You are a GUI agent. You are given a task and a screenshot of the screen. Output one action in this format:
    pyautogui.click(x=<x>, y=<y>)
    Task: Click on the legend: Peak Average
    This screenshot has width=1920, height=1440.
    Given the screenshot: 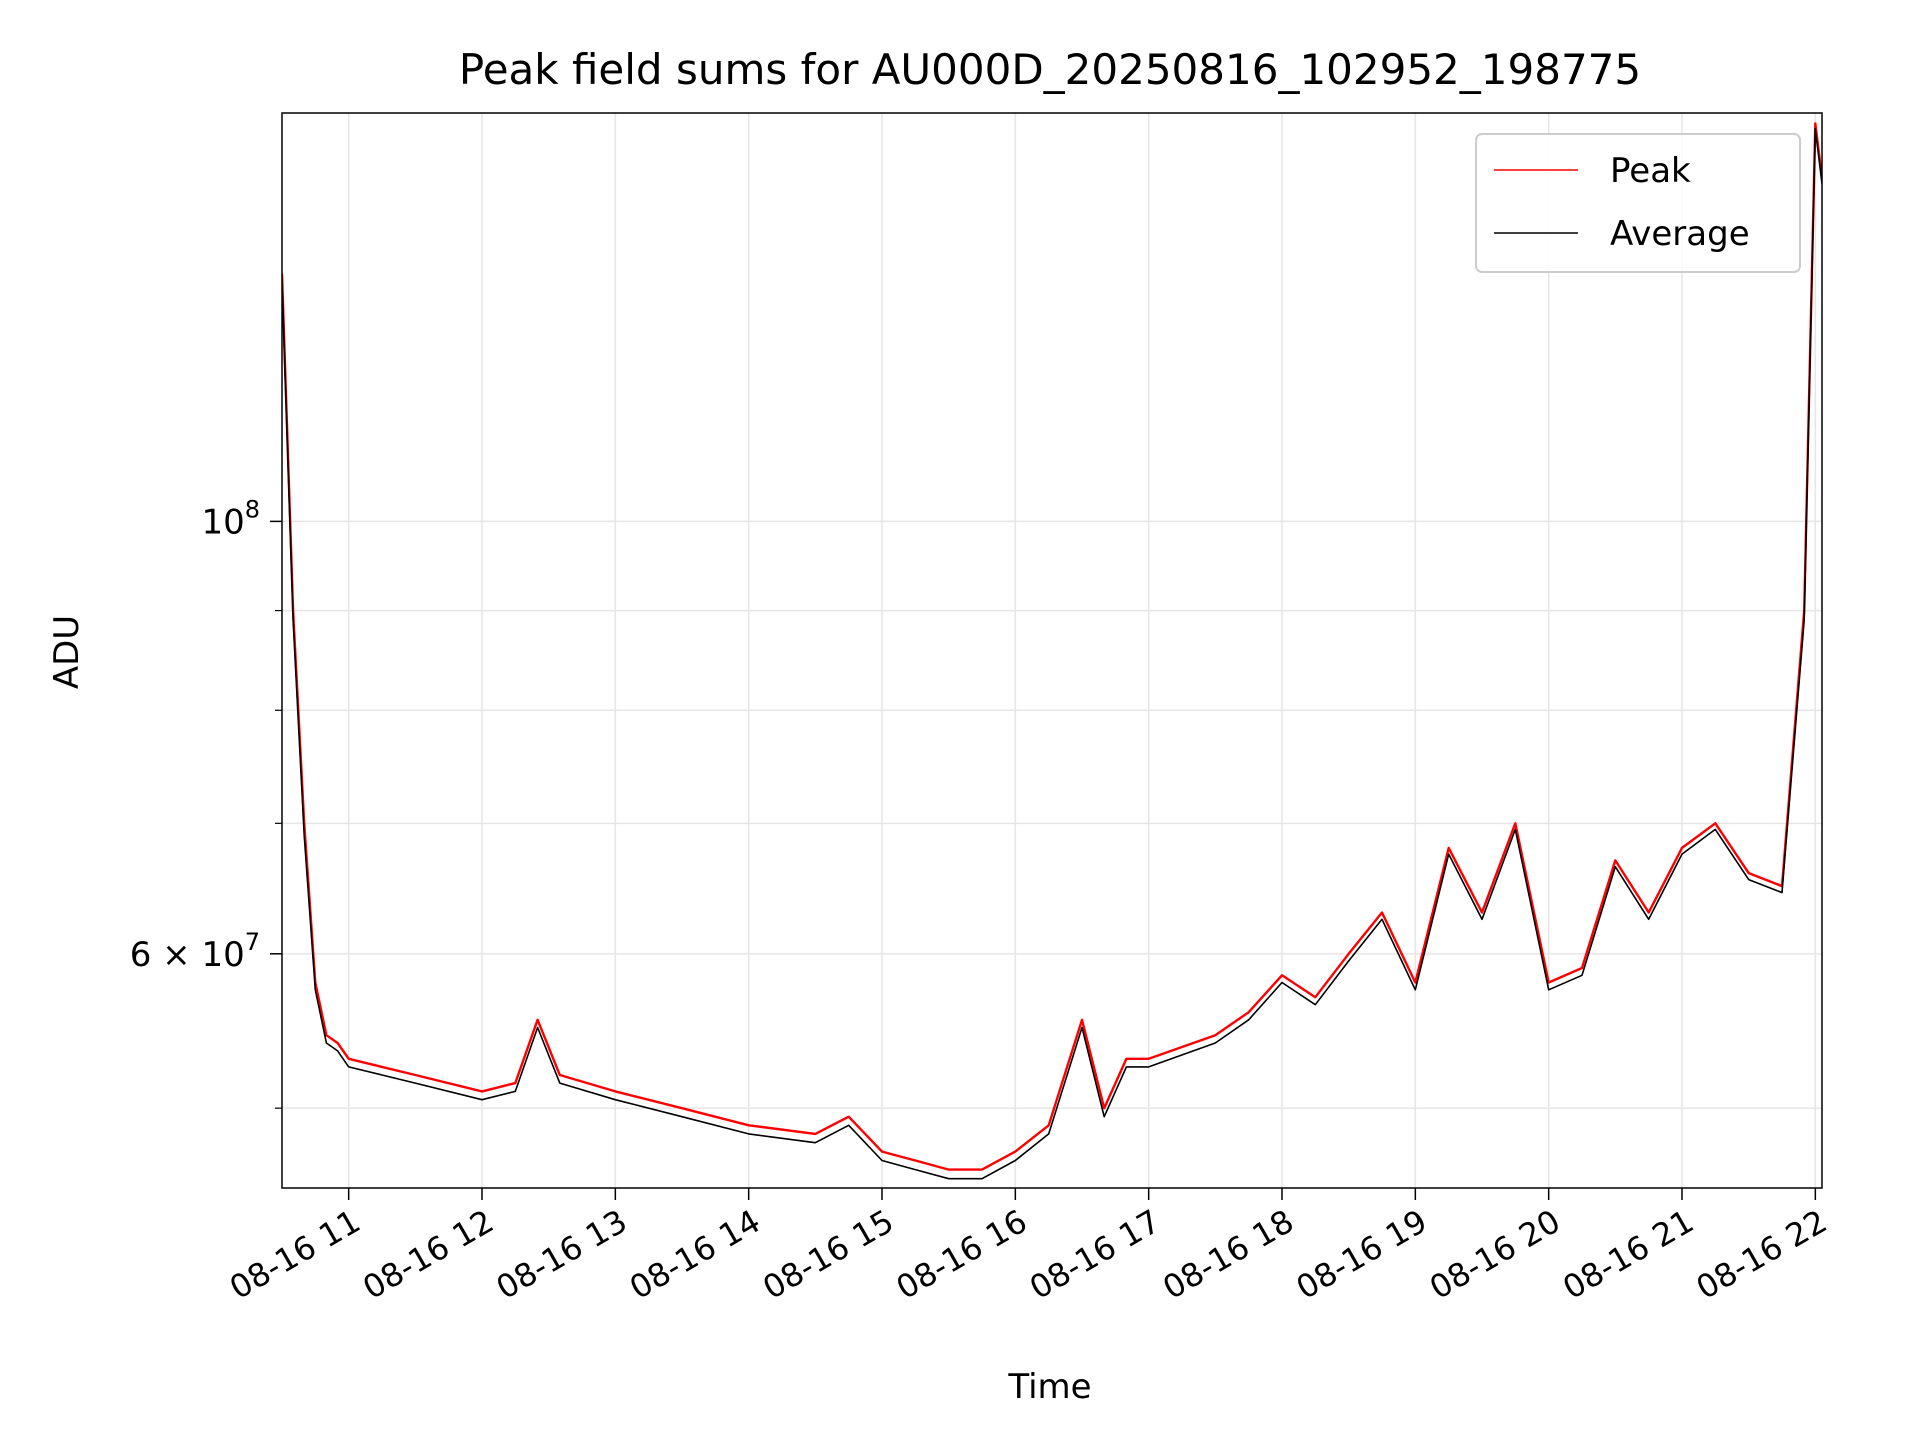 What is the action you would take?
    pyautogui.click(x=1638, y=203)
    